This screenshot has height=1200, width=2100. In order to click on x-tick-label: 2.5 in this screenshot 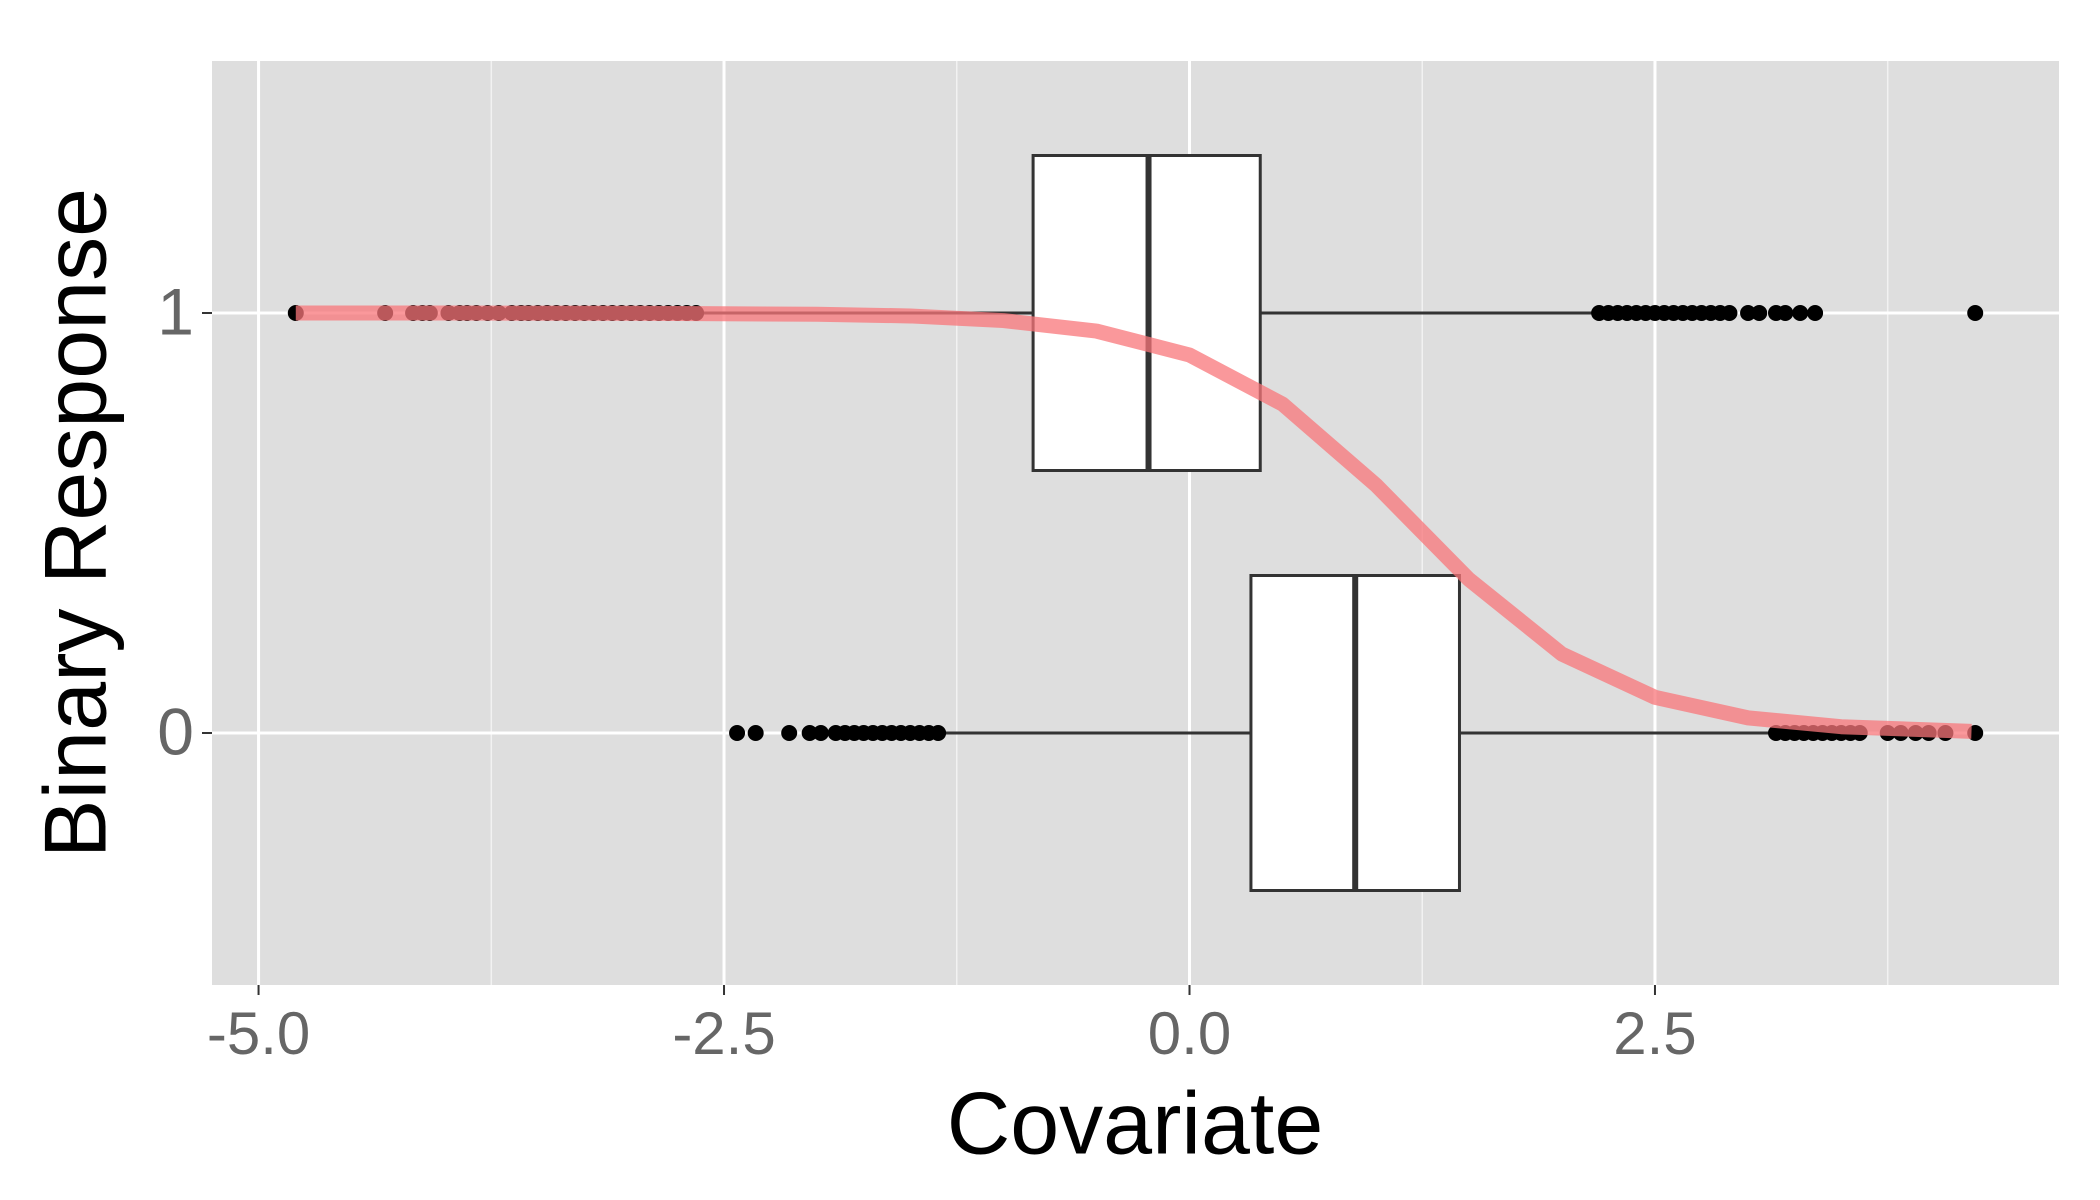, I will do `click(1654, 1033)`.